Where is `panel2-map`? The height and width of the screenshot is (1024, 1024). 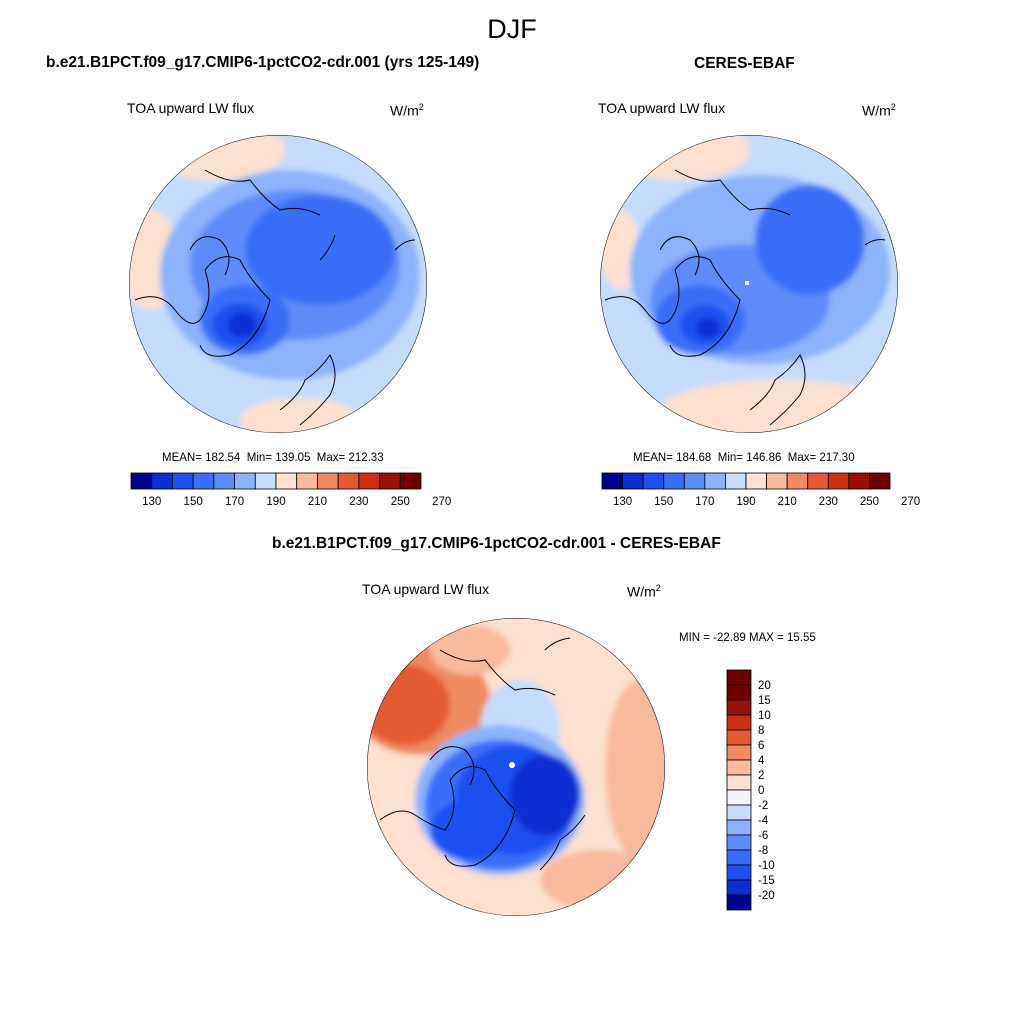 panel2-map is located at coordinates (749, 284).